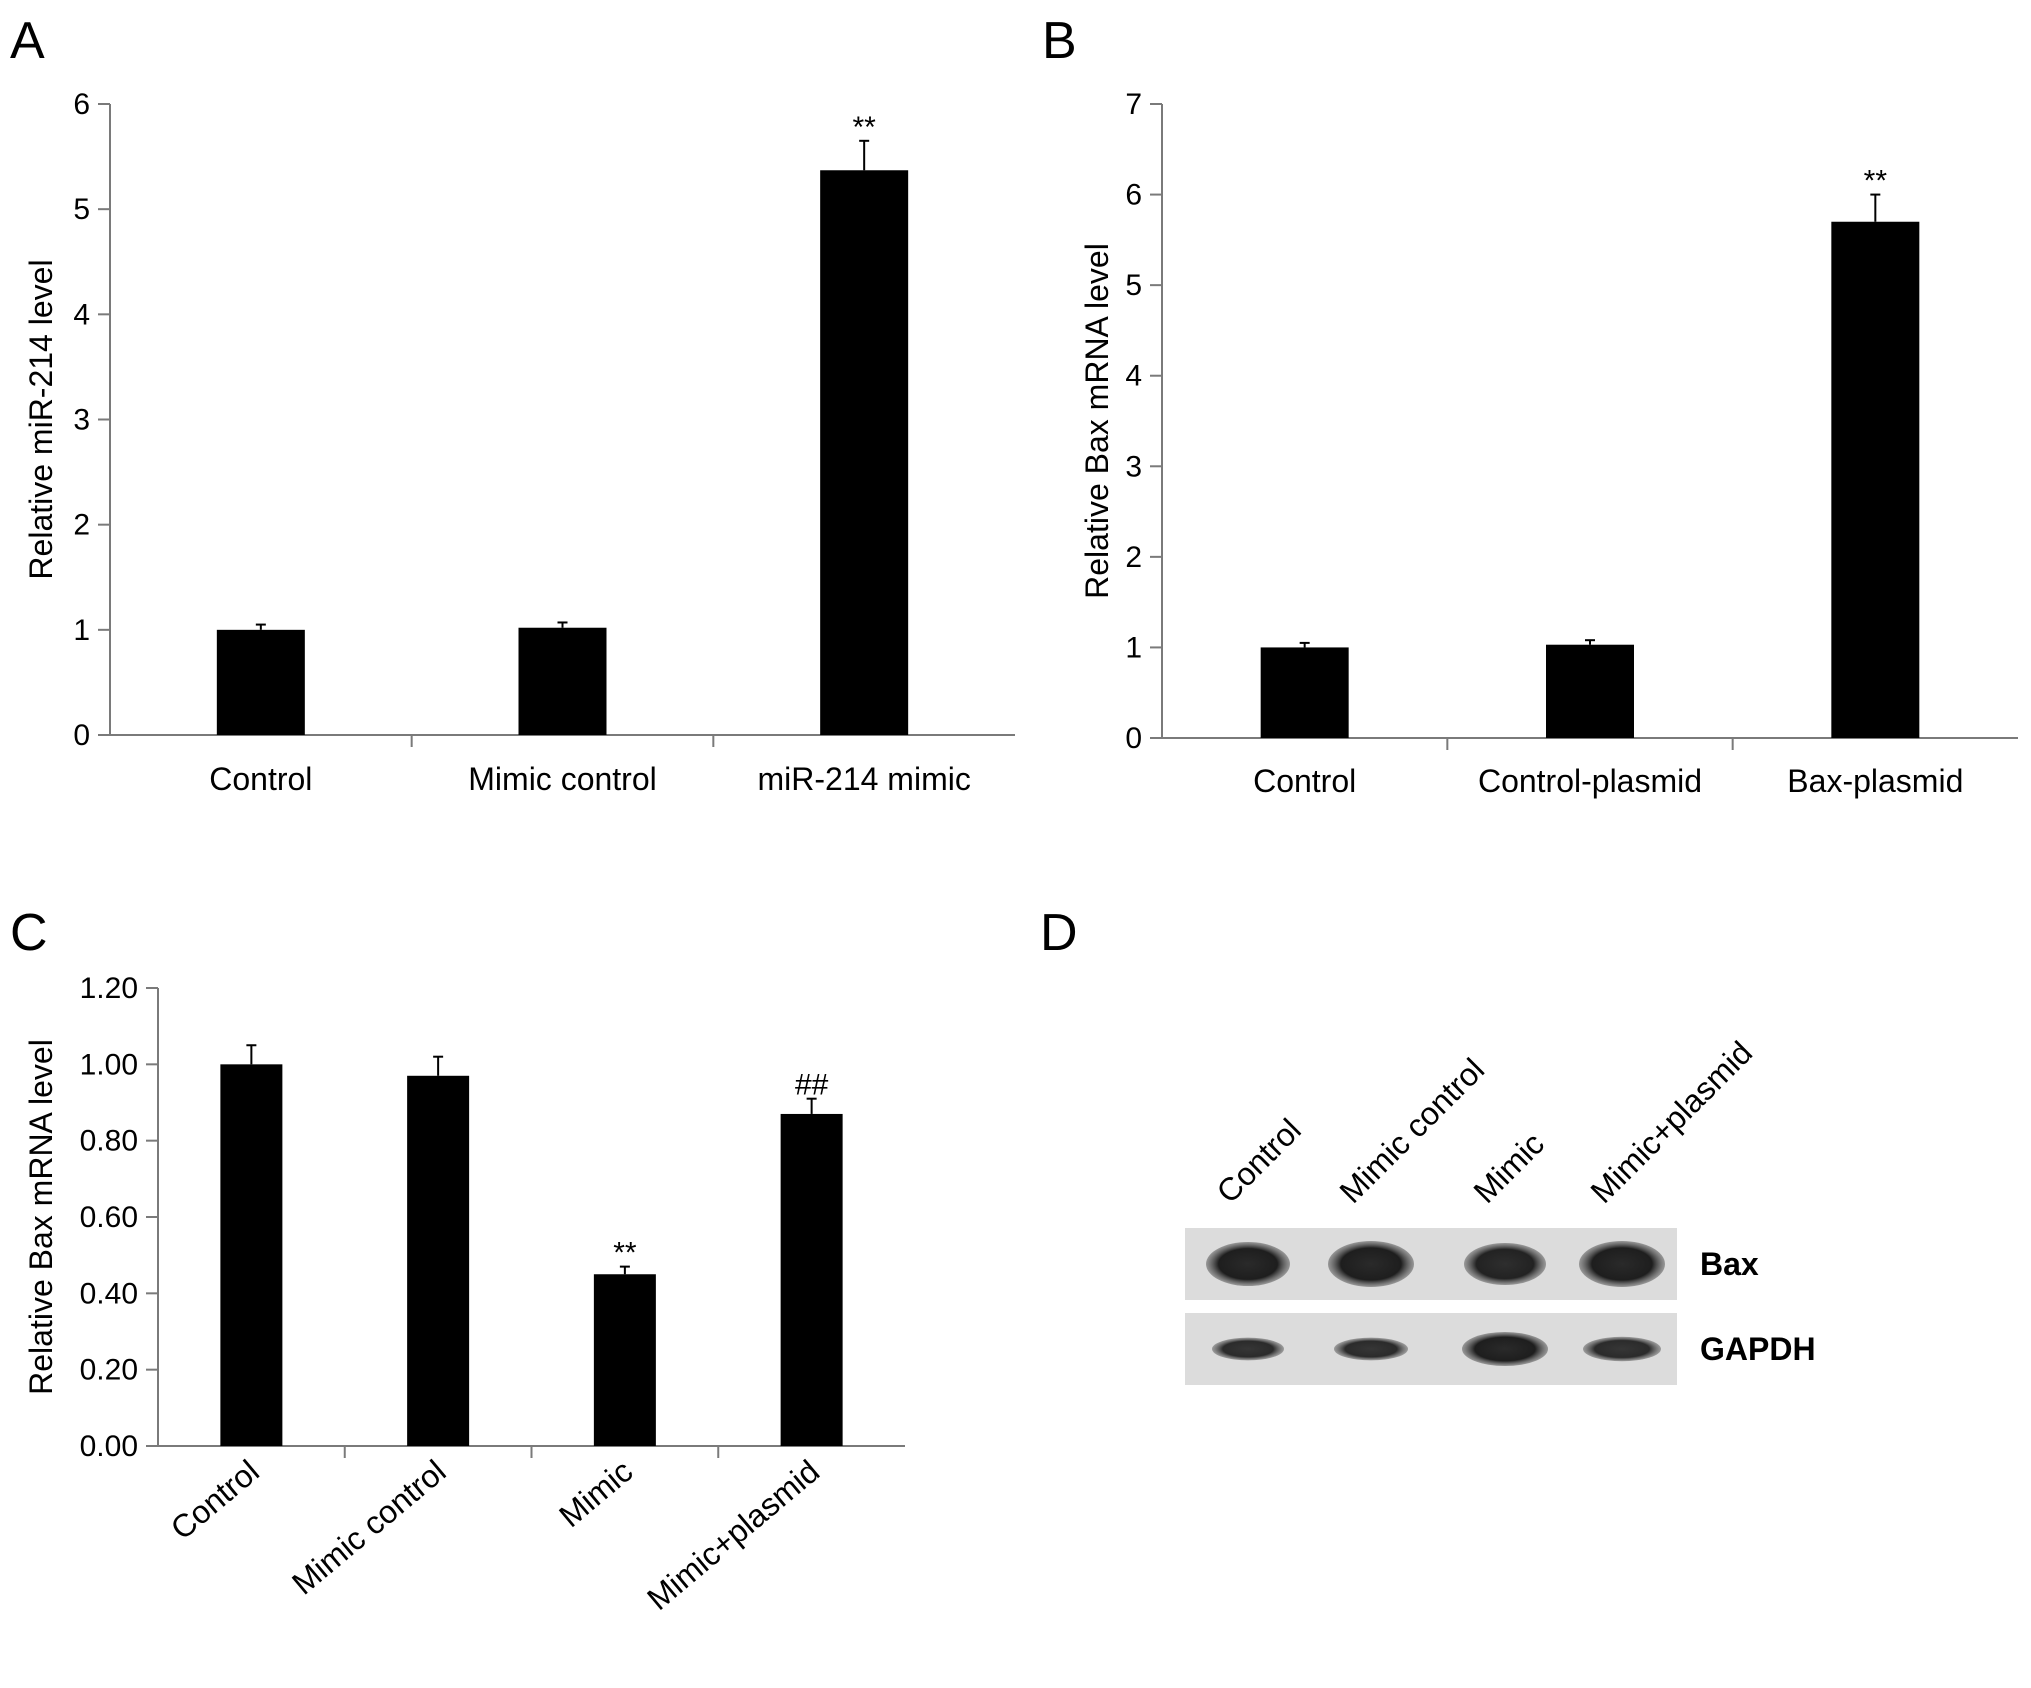 This screenshot has width=2031, height=1688. I want to click on panel-letter-c: C, so click(29, 933).